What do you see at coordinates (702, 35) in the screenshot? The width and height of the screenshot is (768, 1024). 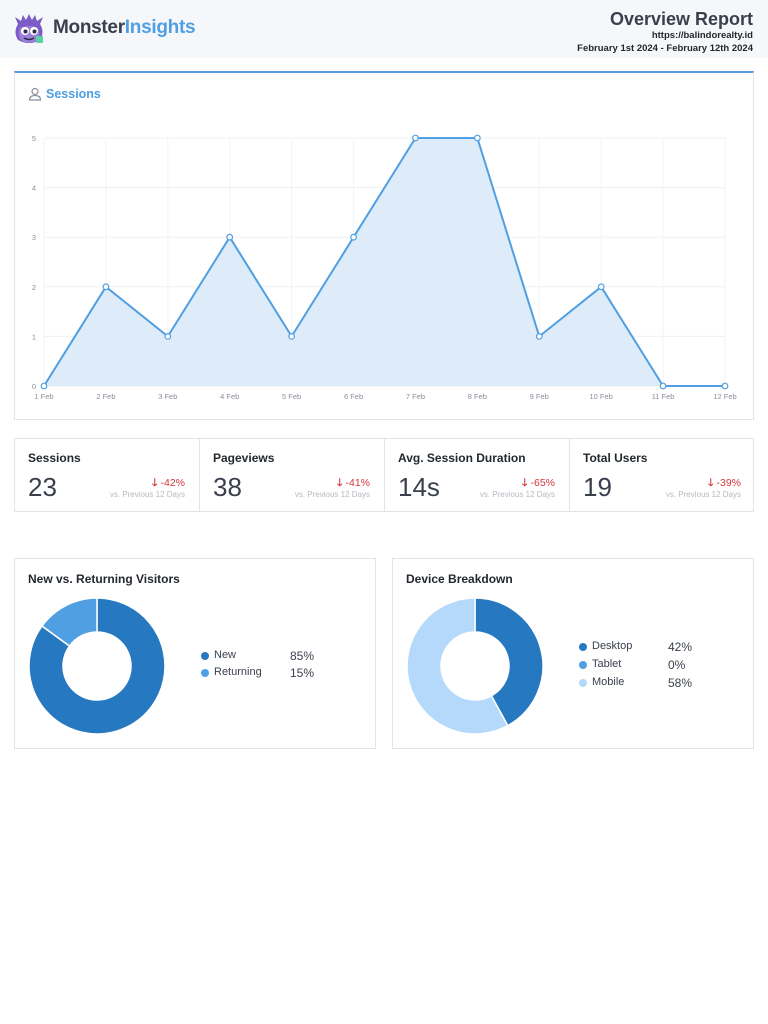 I see `report-url: https://balindorealty.id` at bounding box center [702, 35].